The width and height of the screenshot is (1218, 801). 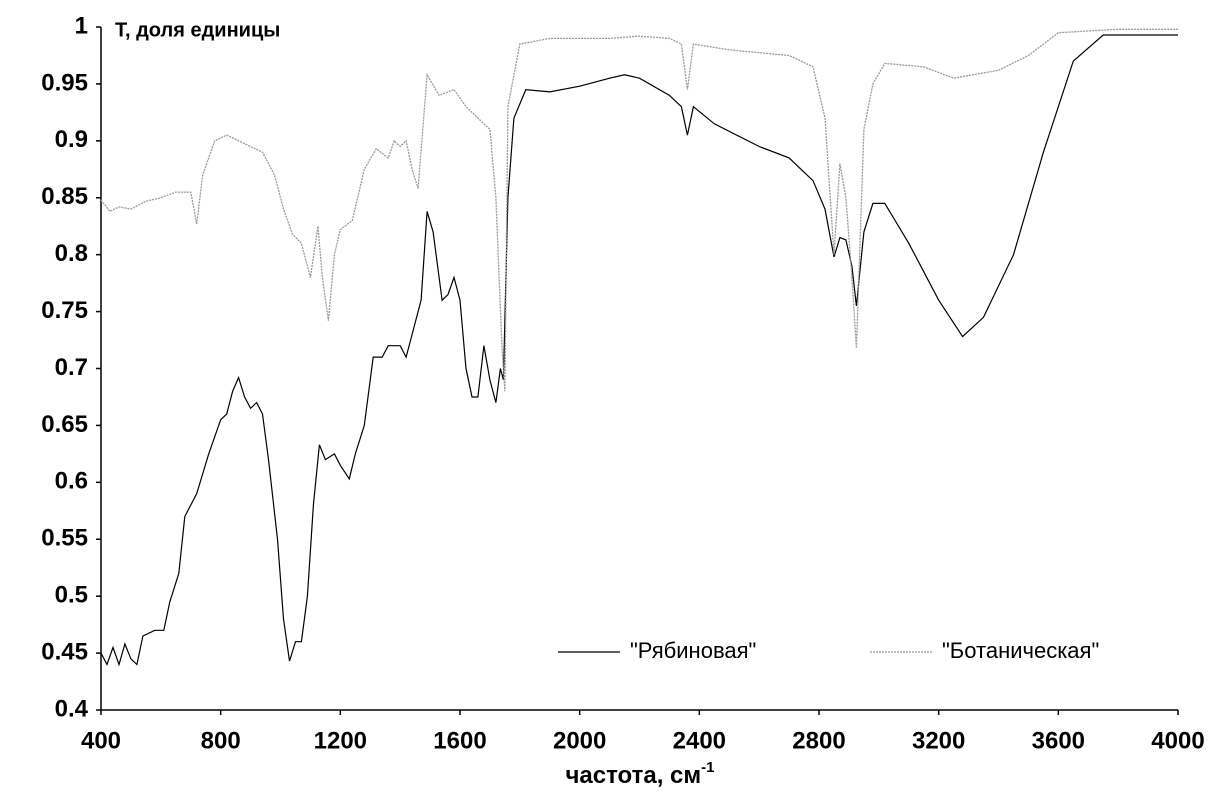 I want to click on x-axis-label-superscript: -1, so click(x=707, y=767).